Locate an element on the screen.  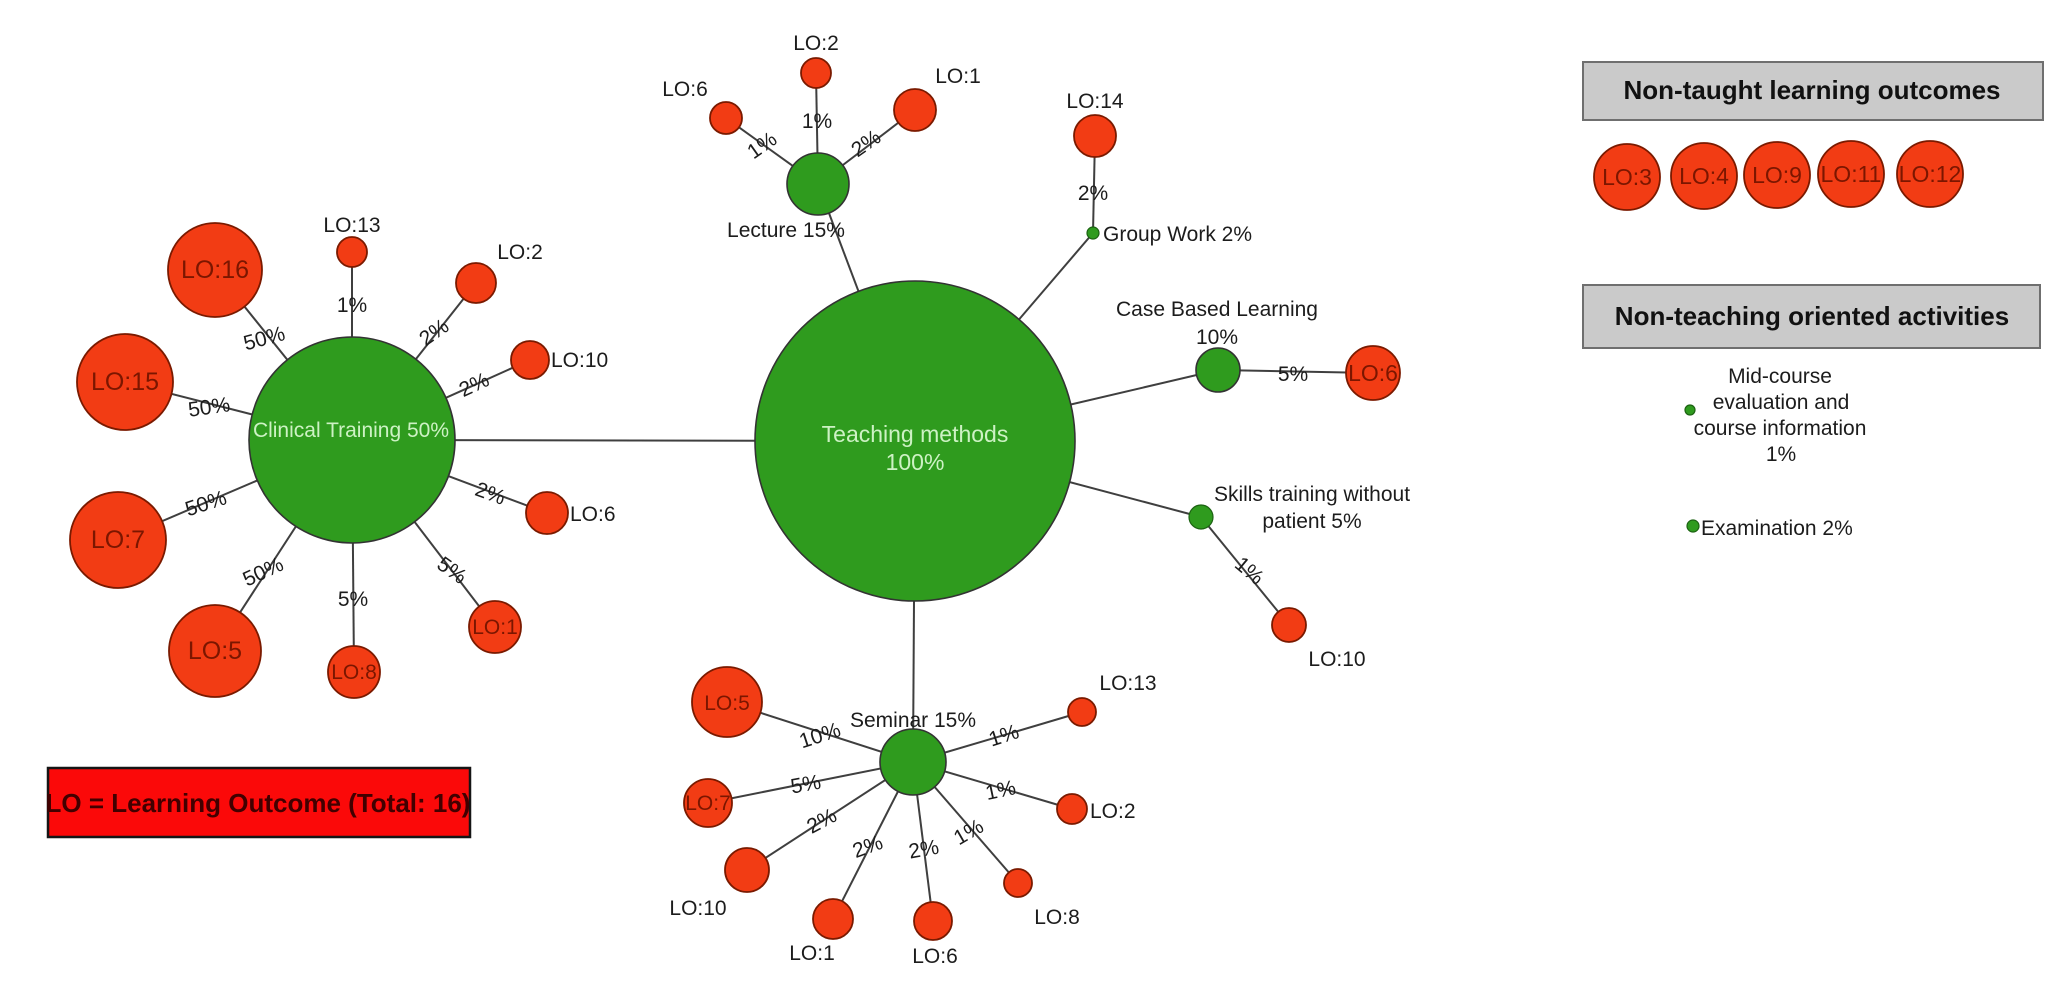
non-taught-circle-lo11 is located at coordinates (1851, 174).